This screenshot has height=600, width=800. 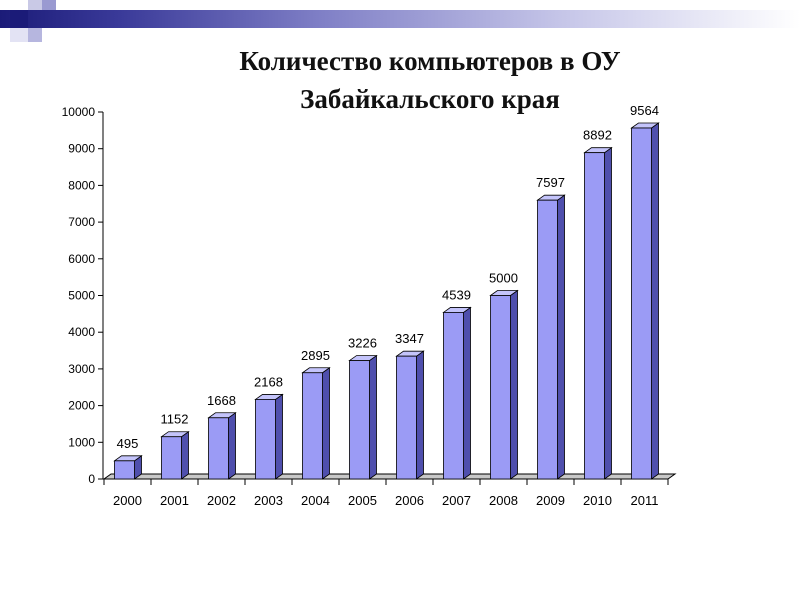 What do you see at coordinates (268, 381) in the screenshot?
I see `data-label: 2168` at bounding box center [268, 381].